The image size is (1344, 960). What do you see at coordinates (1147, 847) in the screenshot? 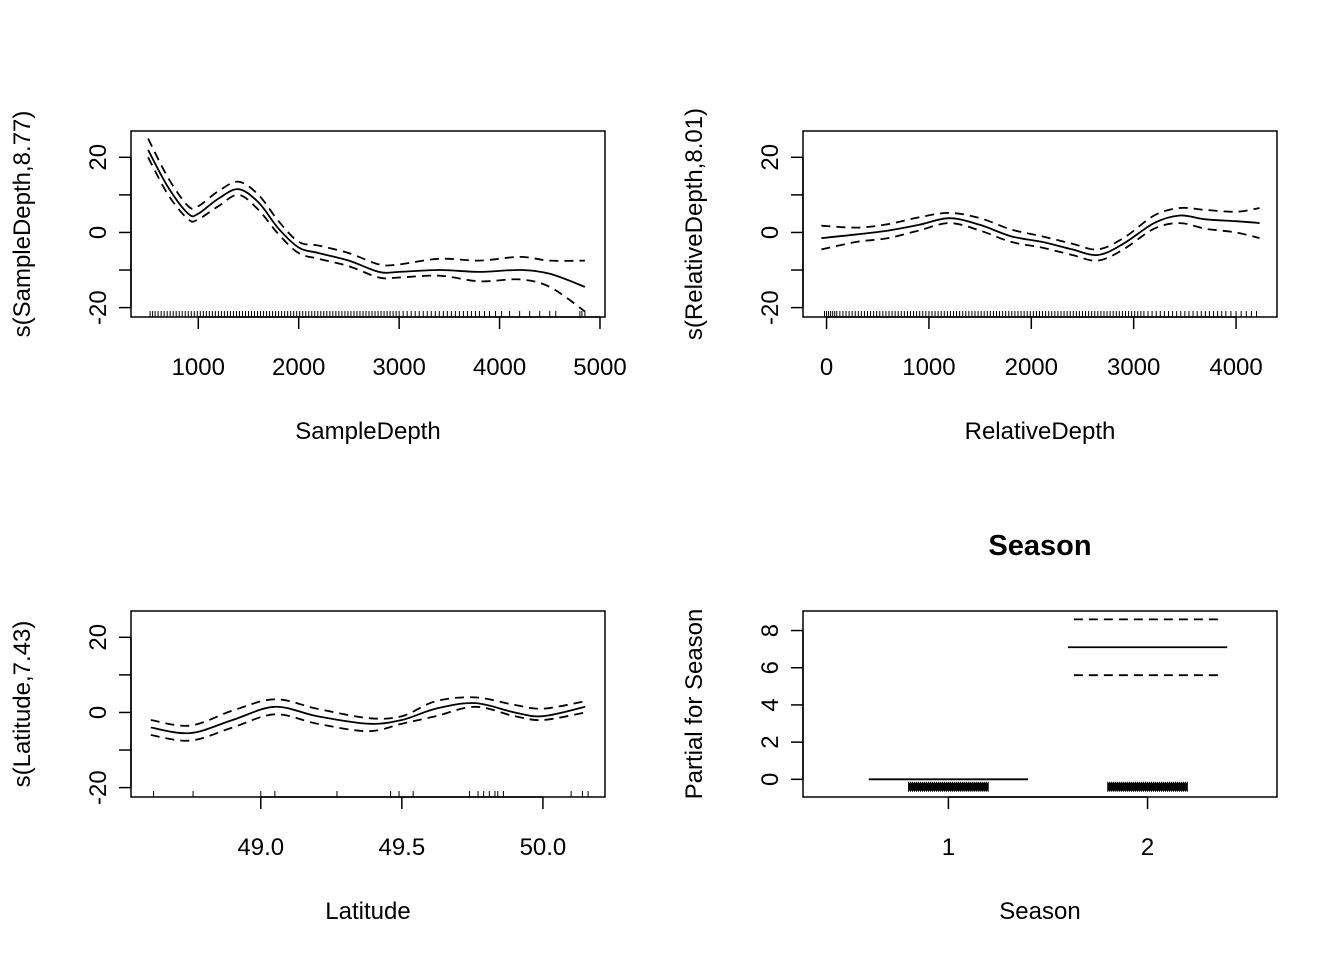
I see `x-tick-label: 2` at bounding box center [1147, 847].